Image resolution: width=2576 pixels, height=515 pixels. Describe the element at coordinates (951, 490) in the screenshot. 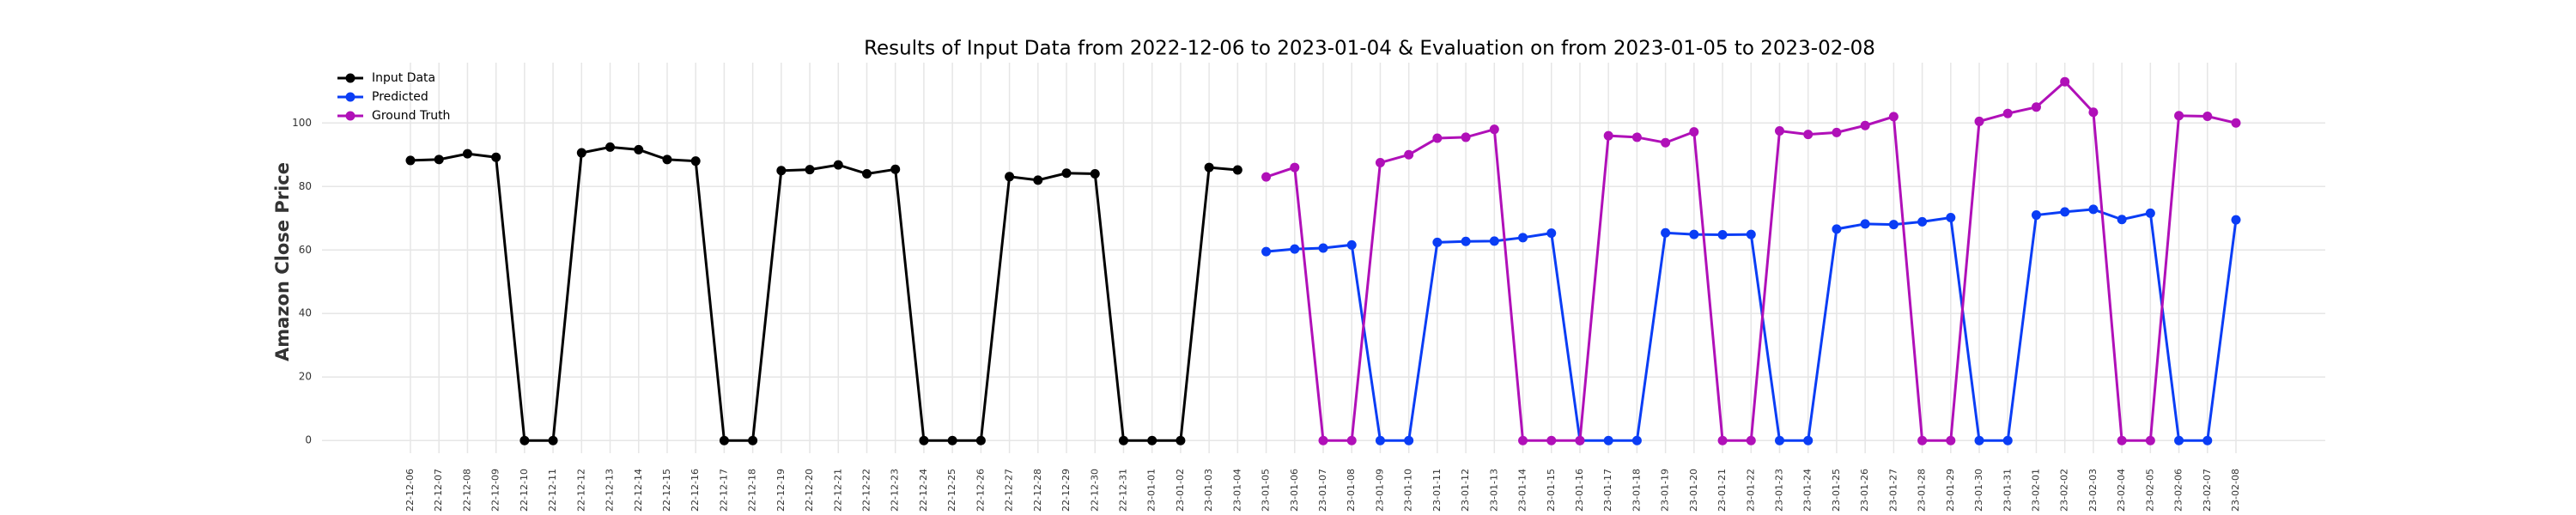

I see `x-tick-label: 22-12-25` at that location.